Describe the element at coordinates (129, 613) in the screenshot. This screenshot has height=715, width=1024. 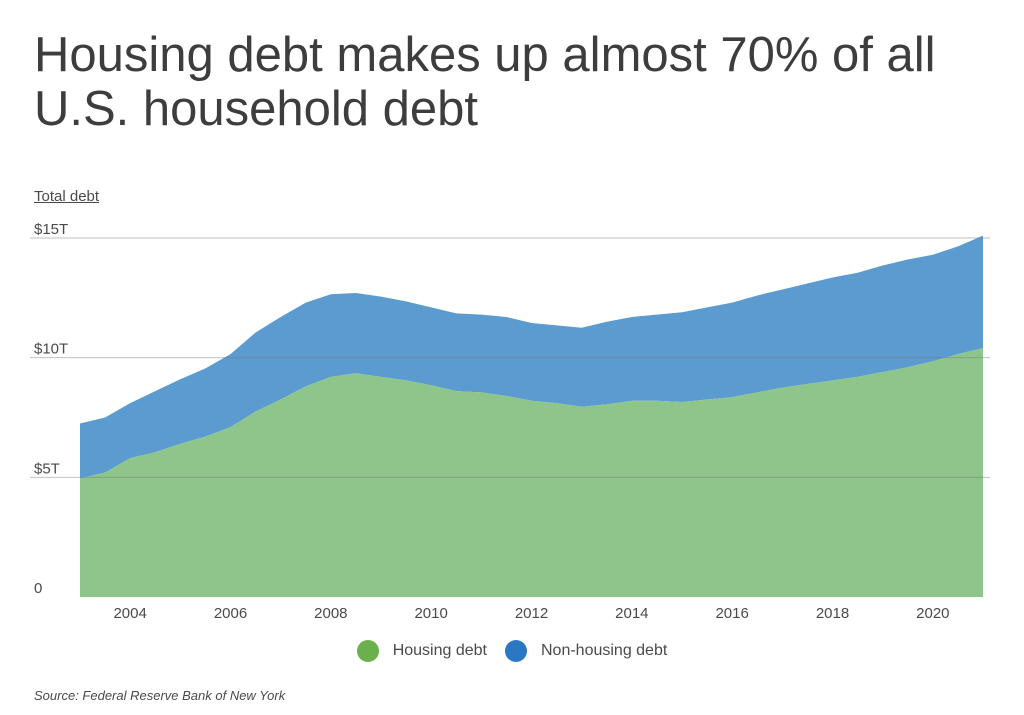
I see `x-tick-label: 2004` at that location.